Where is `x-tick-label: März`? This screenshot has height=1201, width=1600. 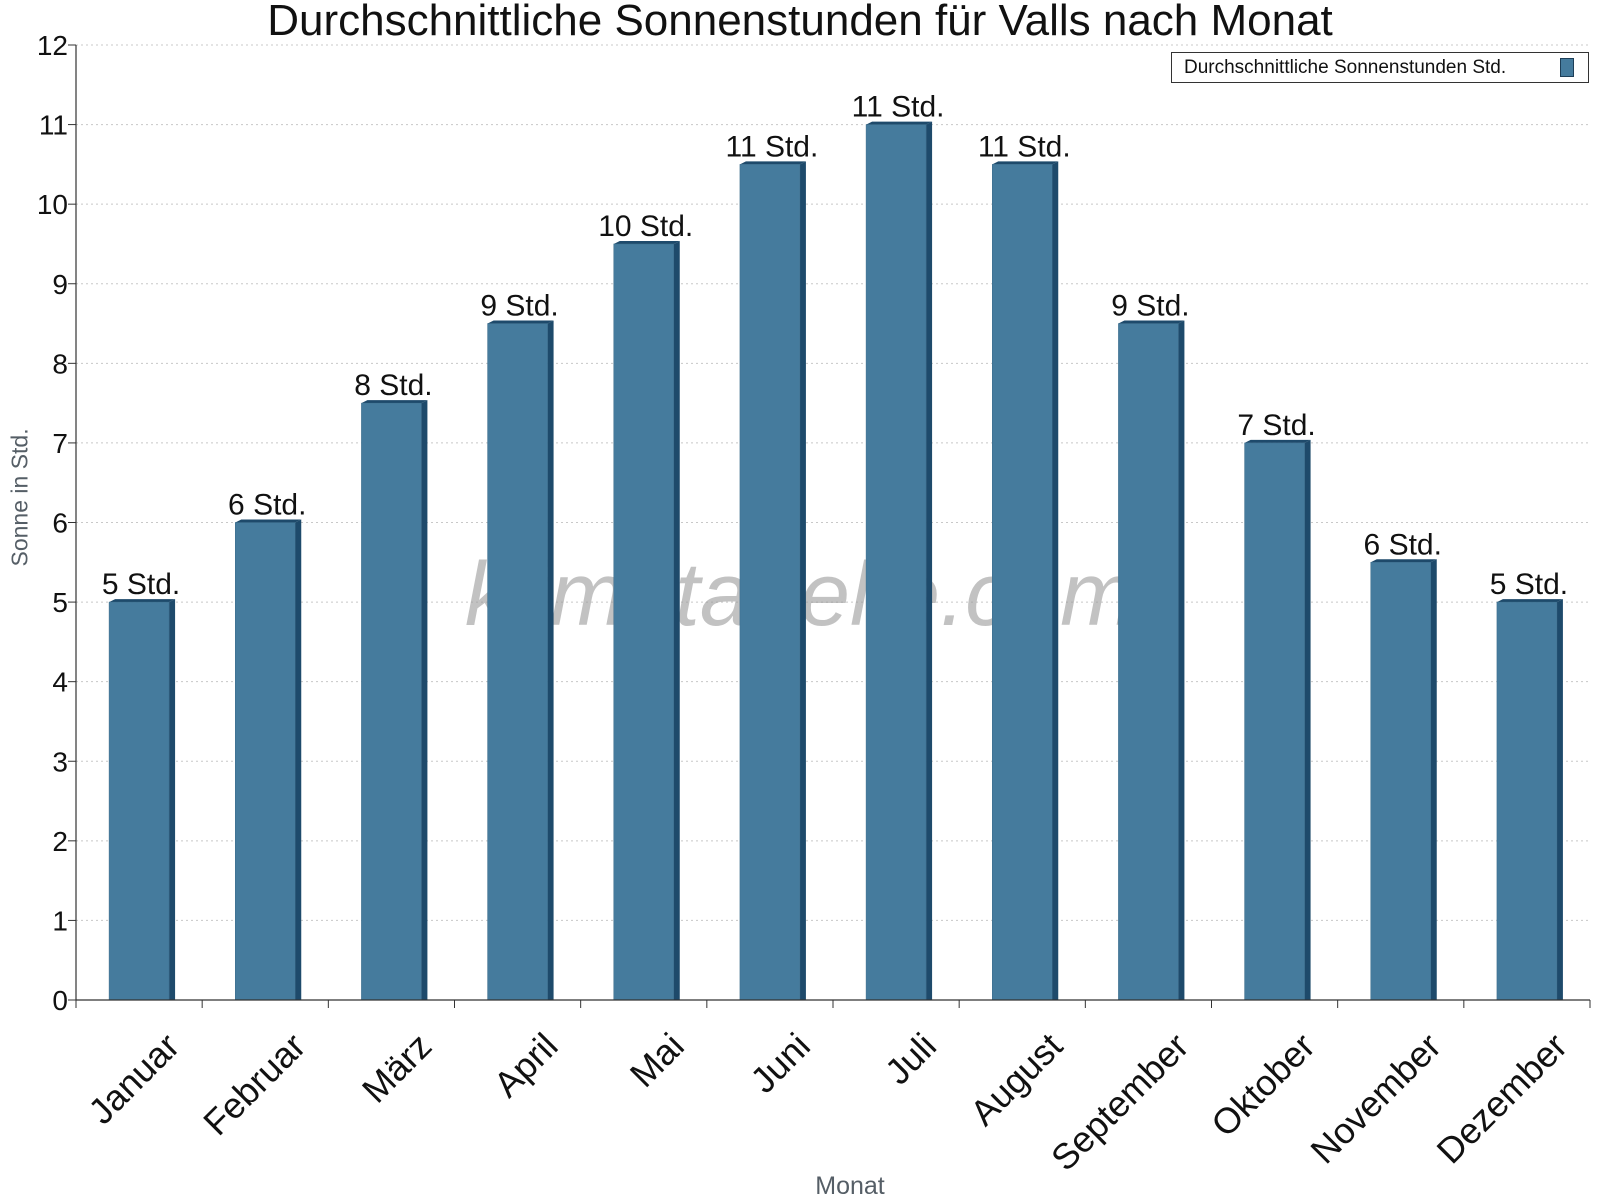
x-tick-label: März is located at coordinates (397, 1068).